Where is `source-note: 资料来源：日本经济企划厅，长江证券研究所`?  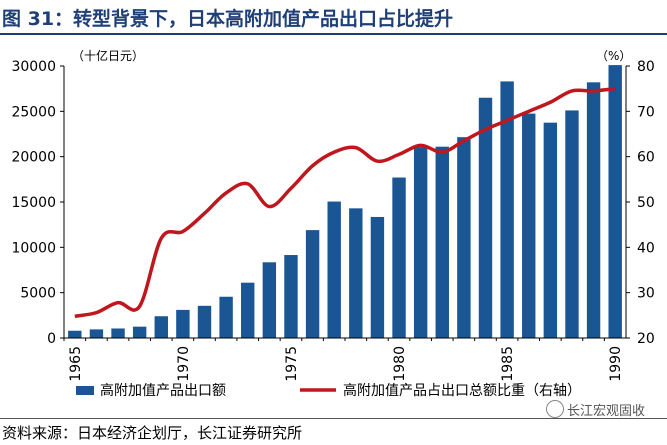
source-note: 资料来源：日本经济企划厅，长江证券研究所 is located at coordinates (152, 433).